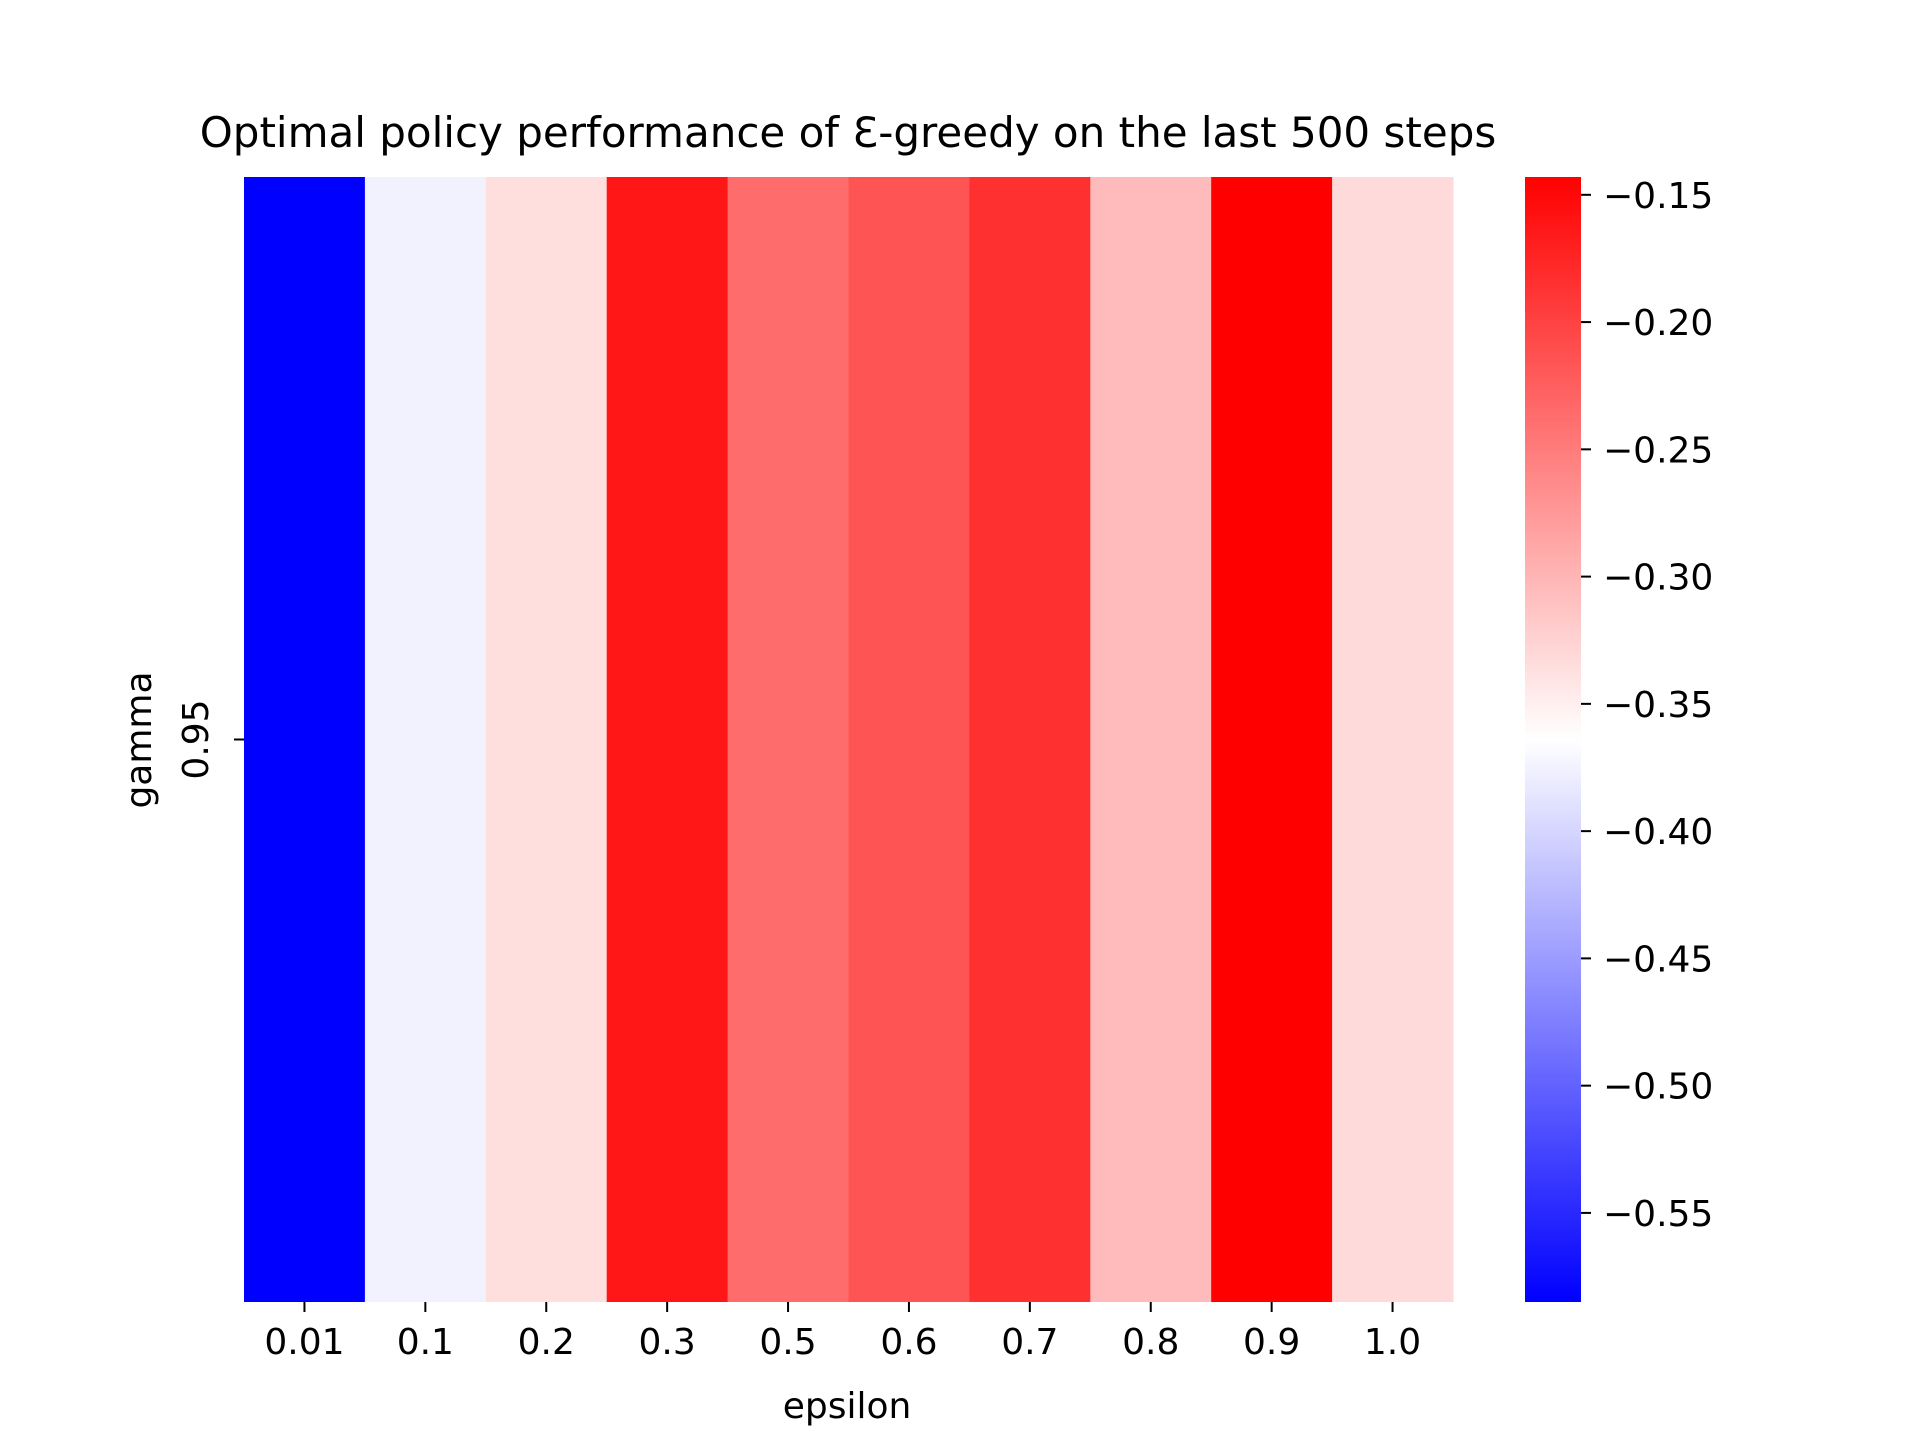 The width and height of the screenshot is (1920, 1440). I want to click on x-tick-label: 0.8, so click(1150, 1342).